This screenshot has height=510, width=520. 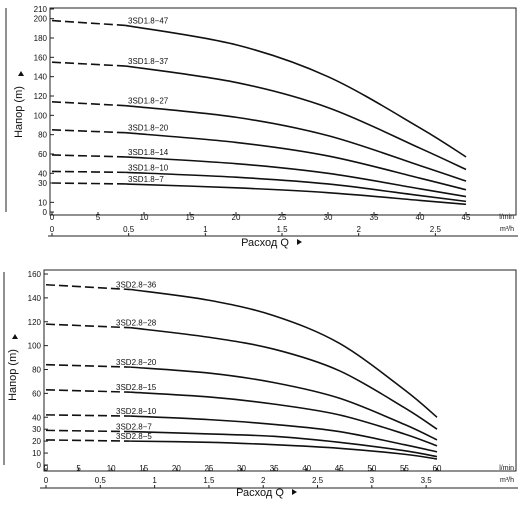 What do you see at coordinates (136, 362) in the screenshot?
I see `series-label: 3SD2.8−20` at bounding box center [136, 362].